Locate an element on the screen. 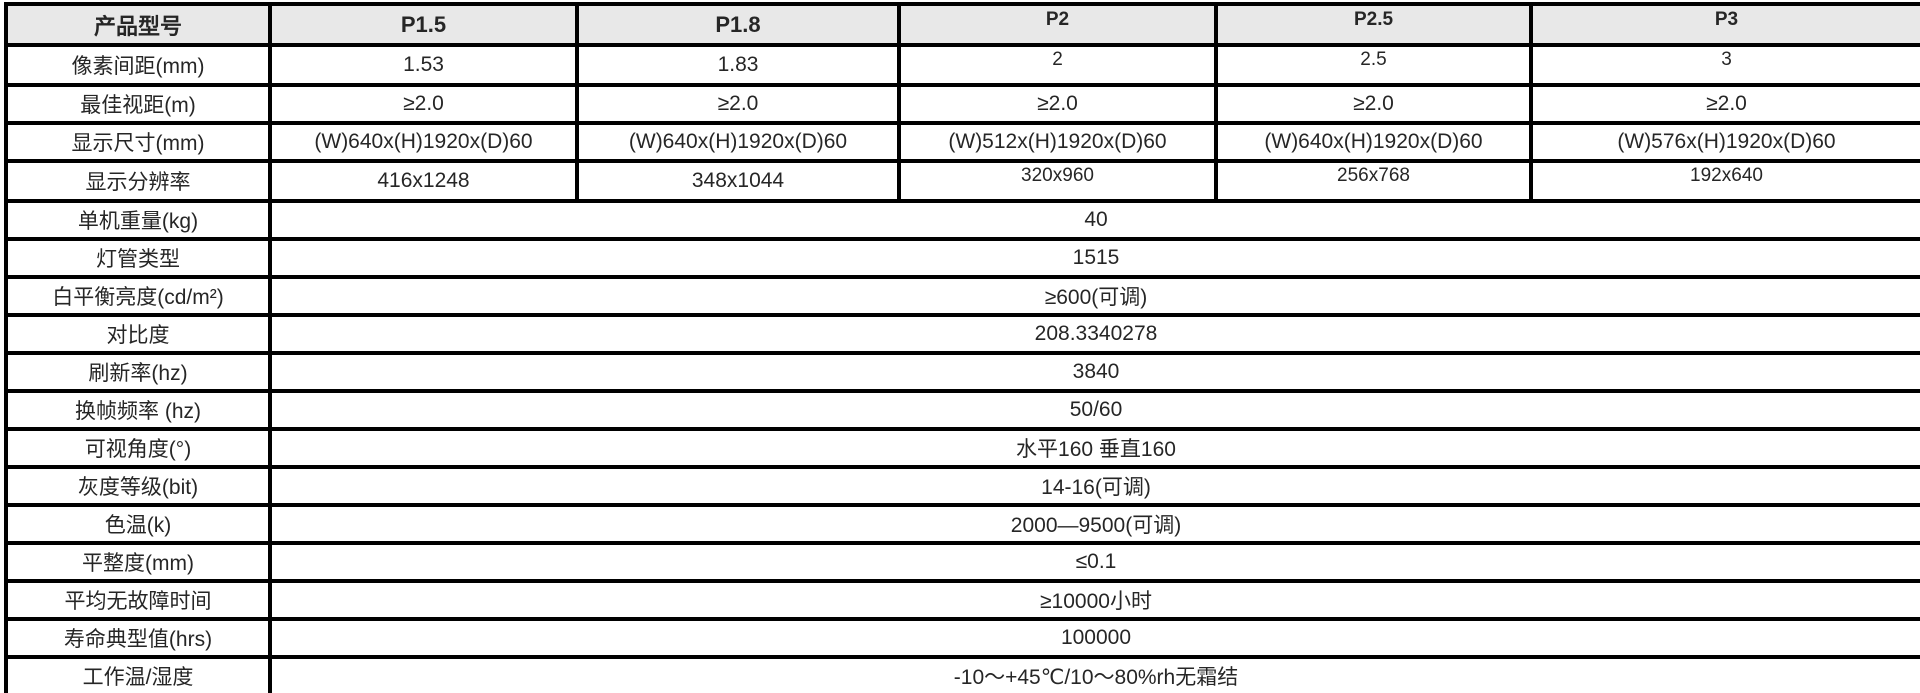 The height and width of the screenshot is (693, 1920). spec-cell: 256x768 is located at coordinates (1373, 181).